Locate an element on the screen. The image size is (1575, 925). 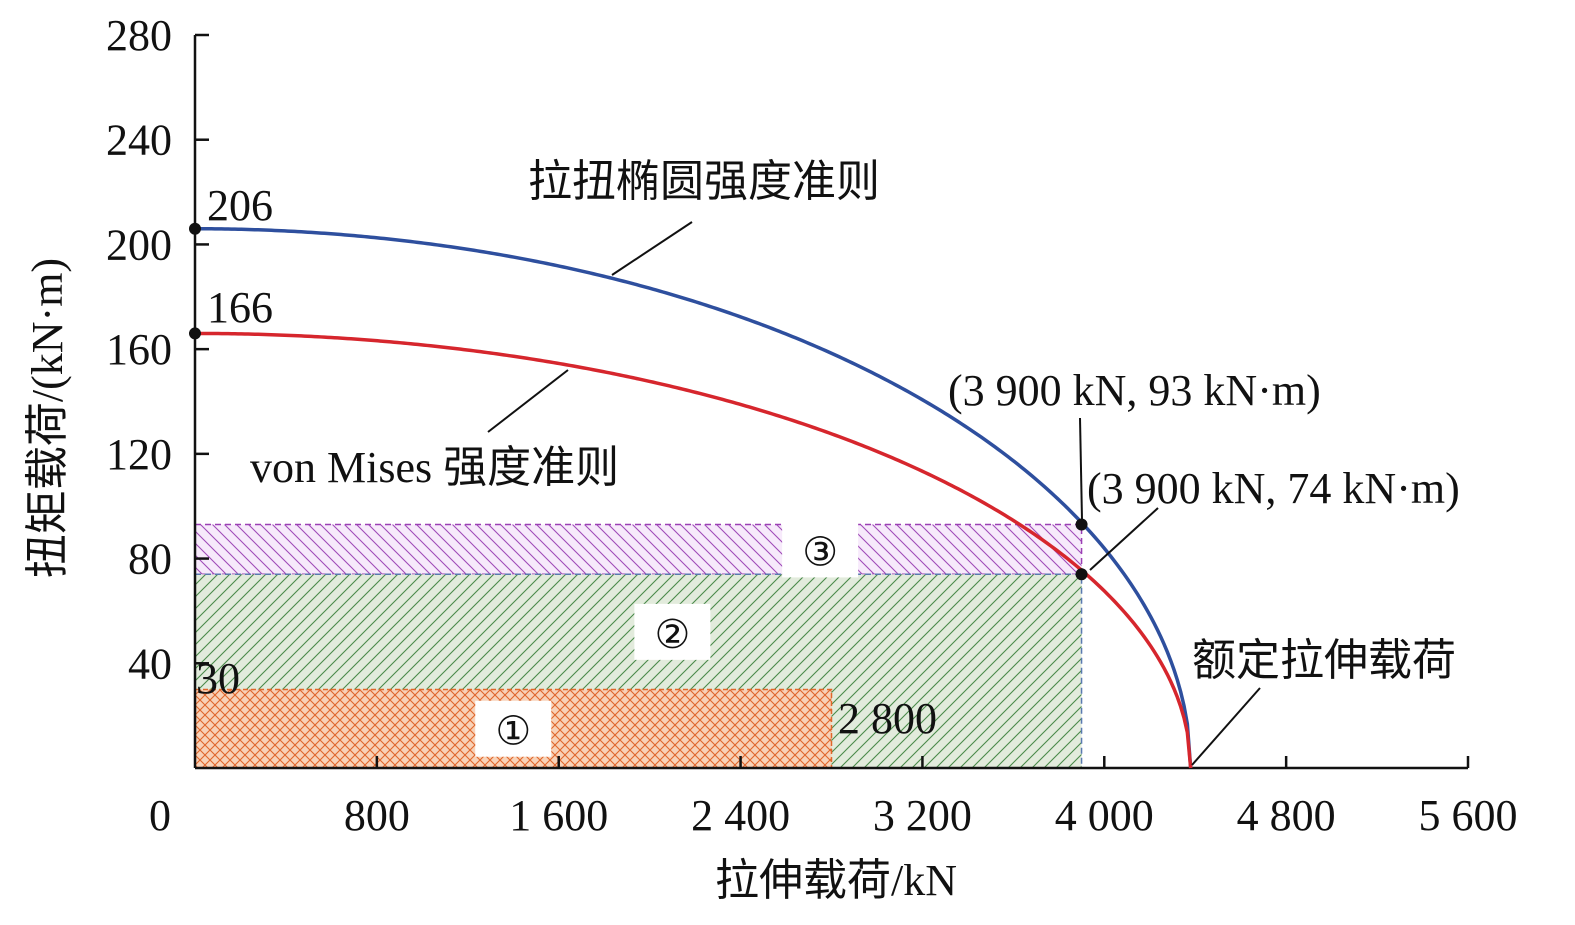
region-labels: ① ② ③ is located at coordinates (667, 639).